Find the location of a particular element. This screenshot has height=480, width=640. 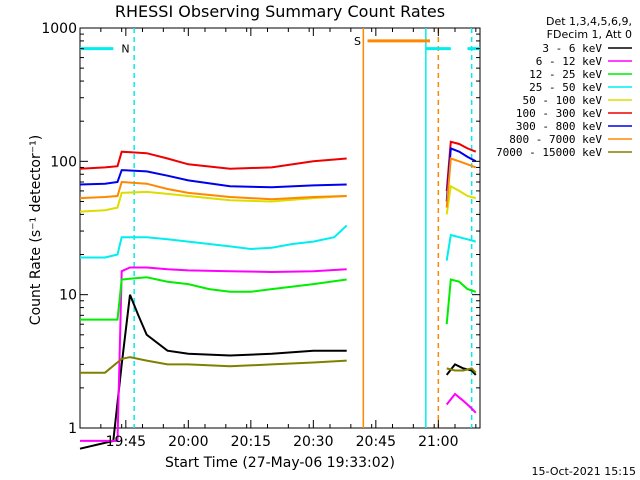

series-7000-15000keV is located at coordinates (278, 365).